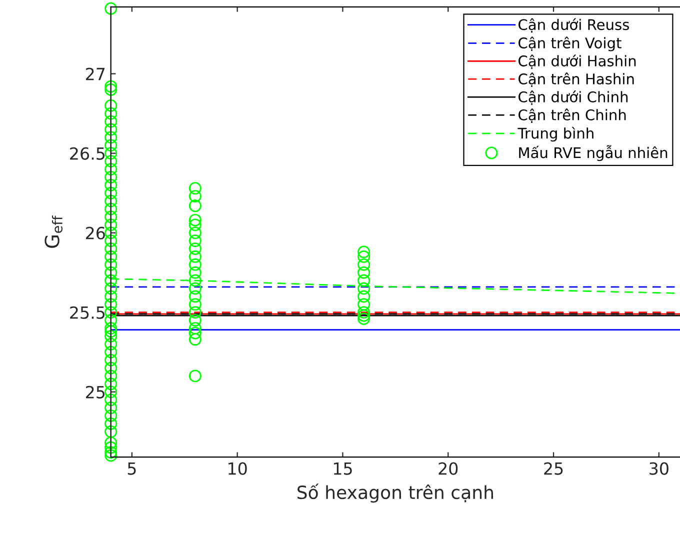  Describe the element at coordinates (95, 392) in the screenshot. I see `y-tick-label: 25` at that location.